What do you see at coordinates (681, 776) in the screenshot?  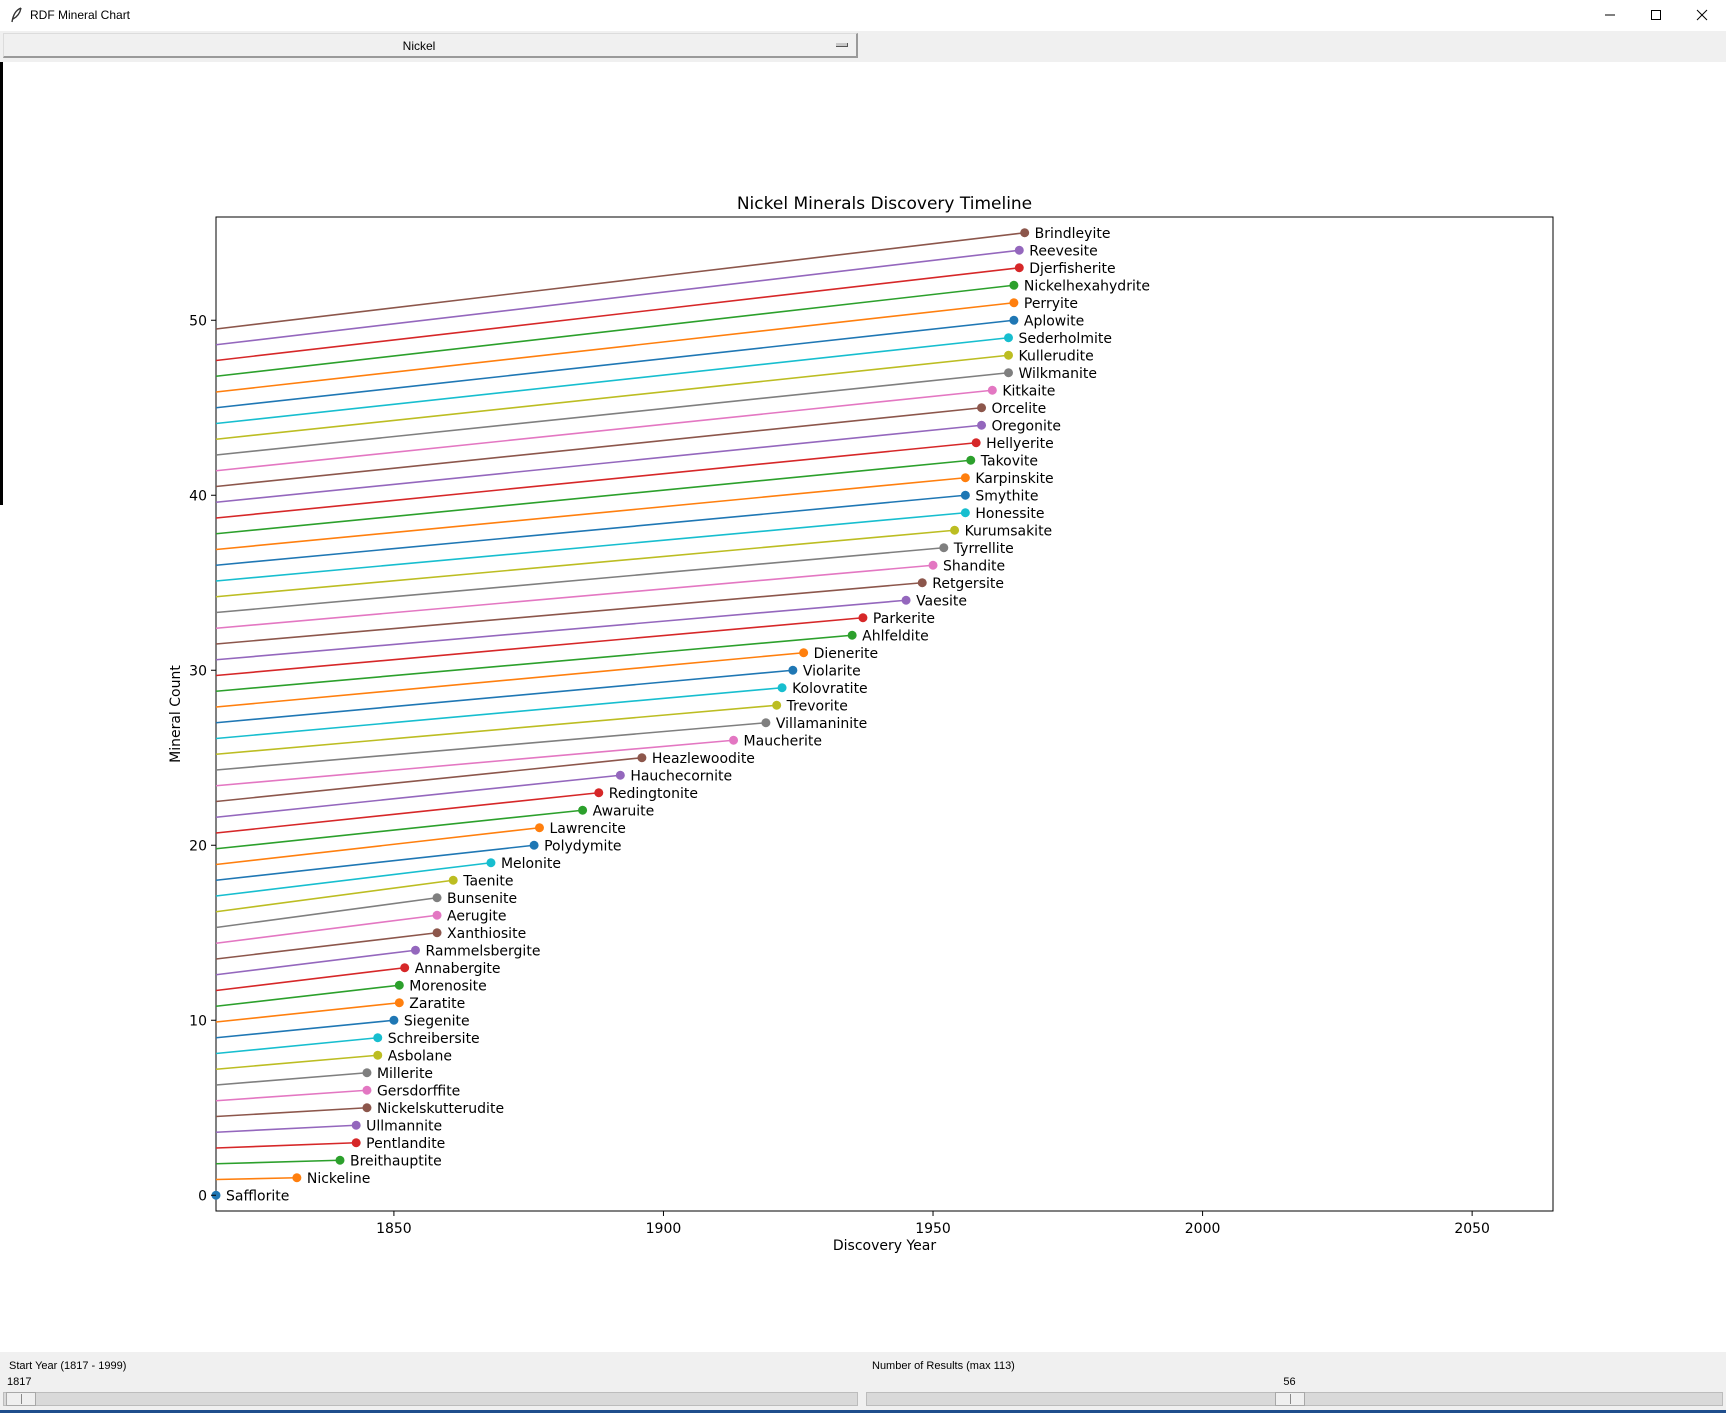 I see `data-label: Hauchecornite` at bounding box center [681, 776].